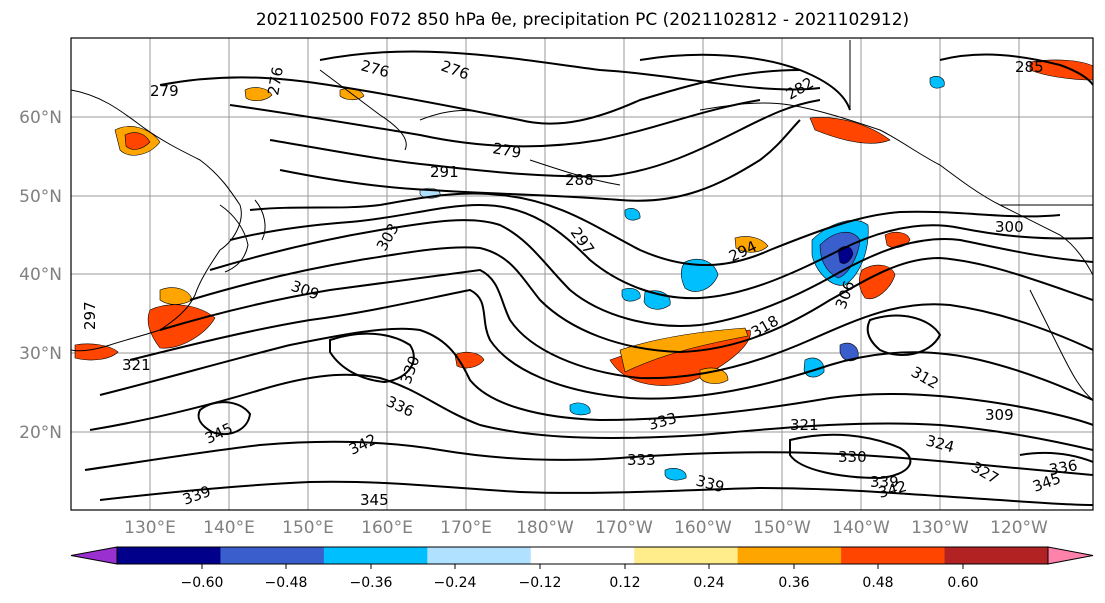  What do you see at coordinates (455, 583) in the screenshot?
I see `colorbar-tick-label: −0.24` at bounding box center [455, 583].